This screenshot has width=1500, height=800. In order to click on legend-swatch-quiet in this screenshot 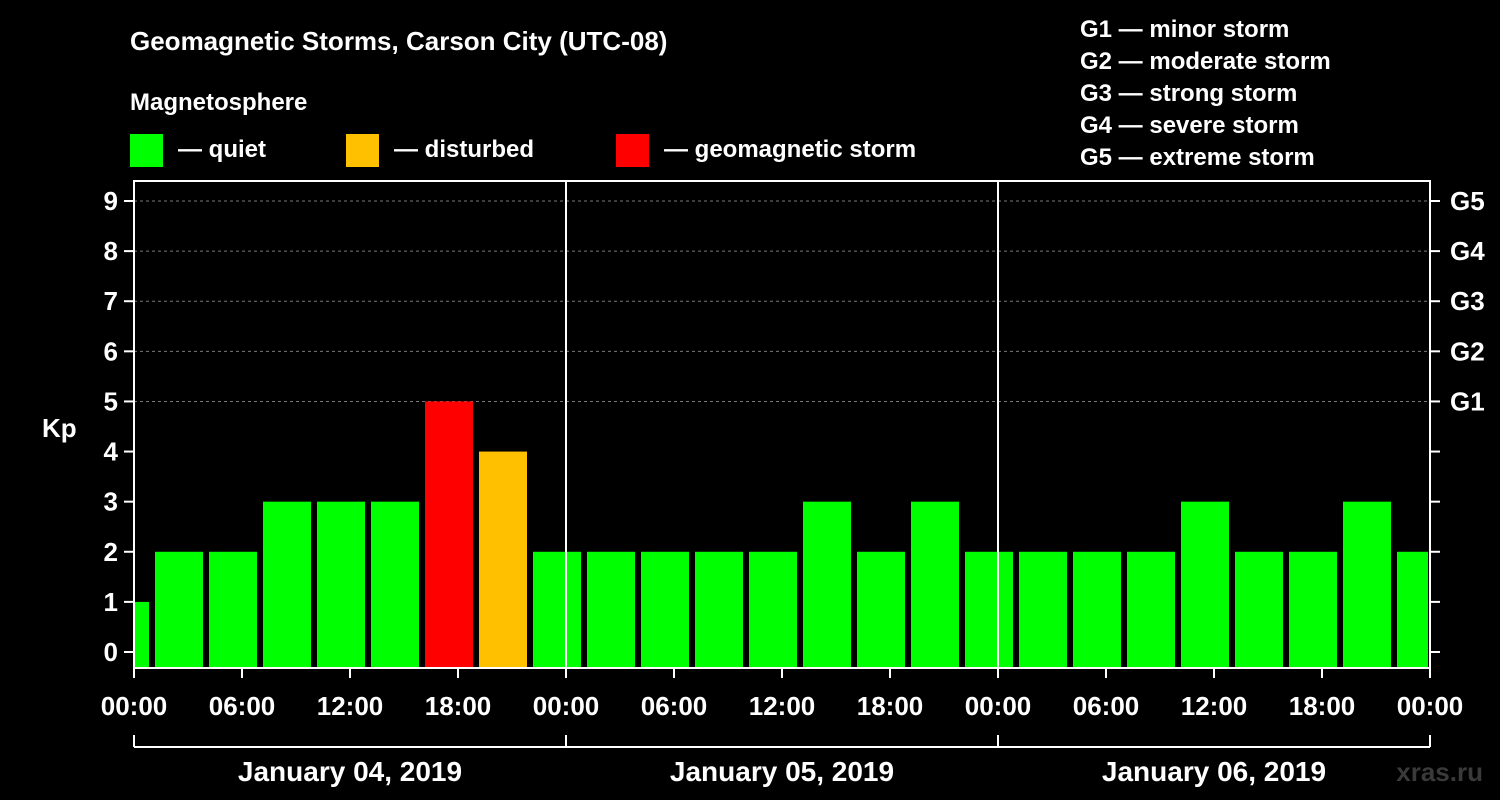, I will do `click(146, 150)`.